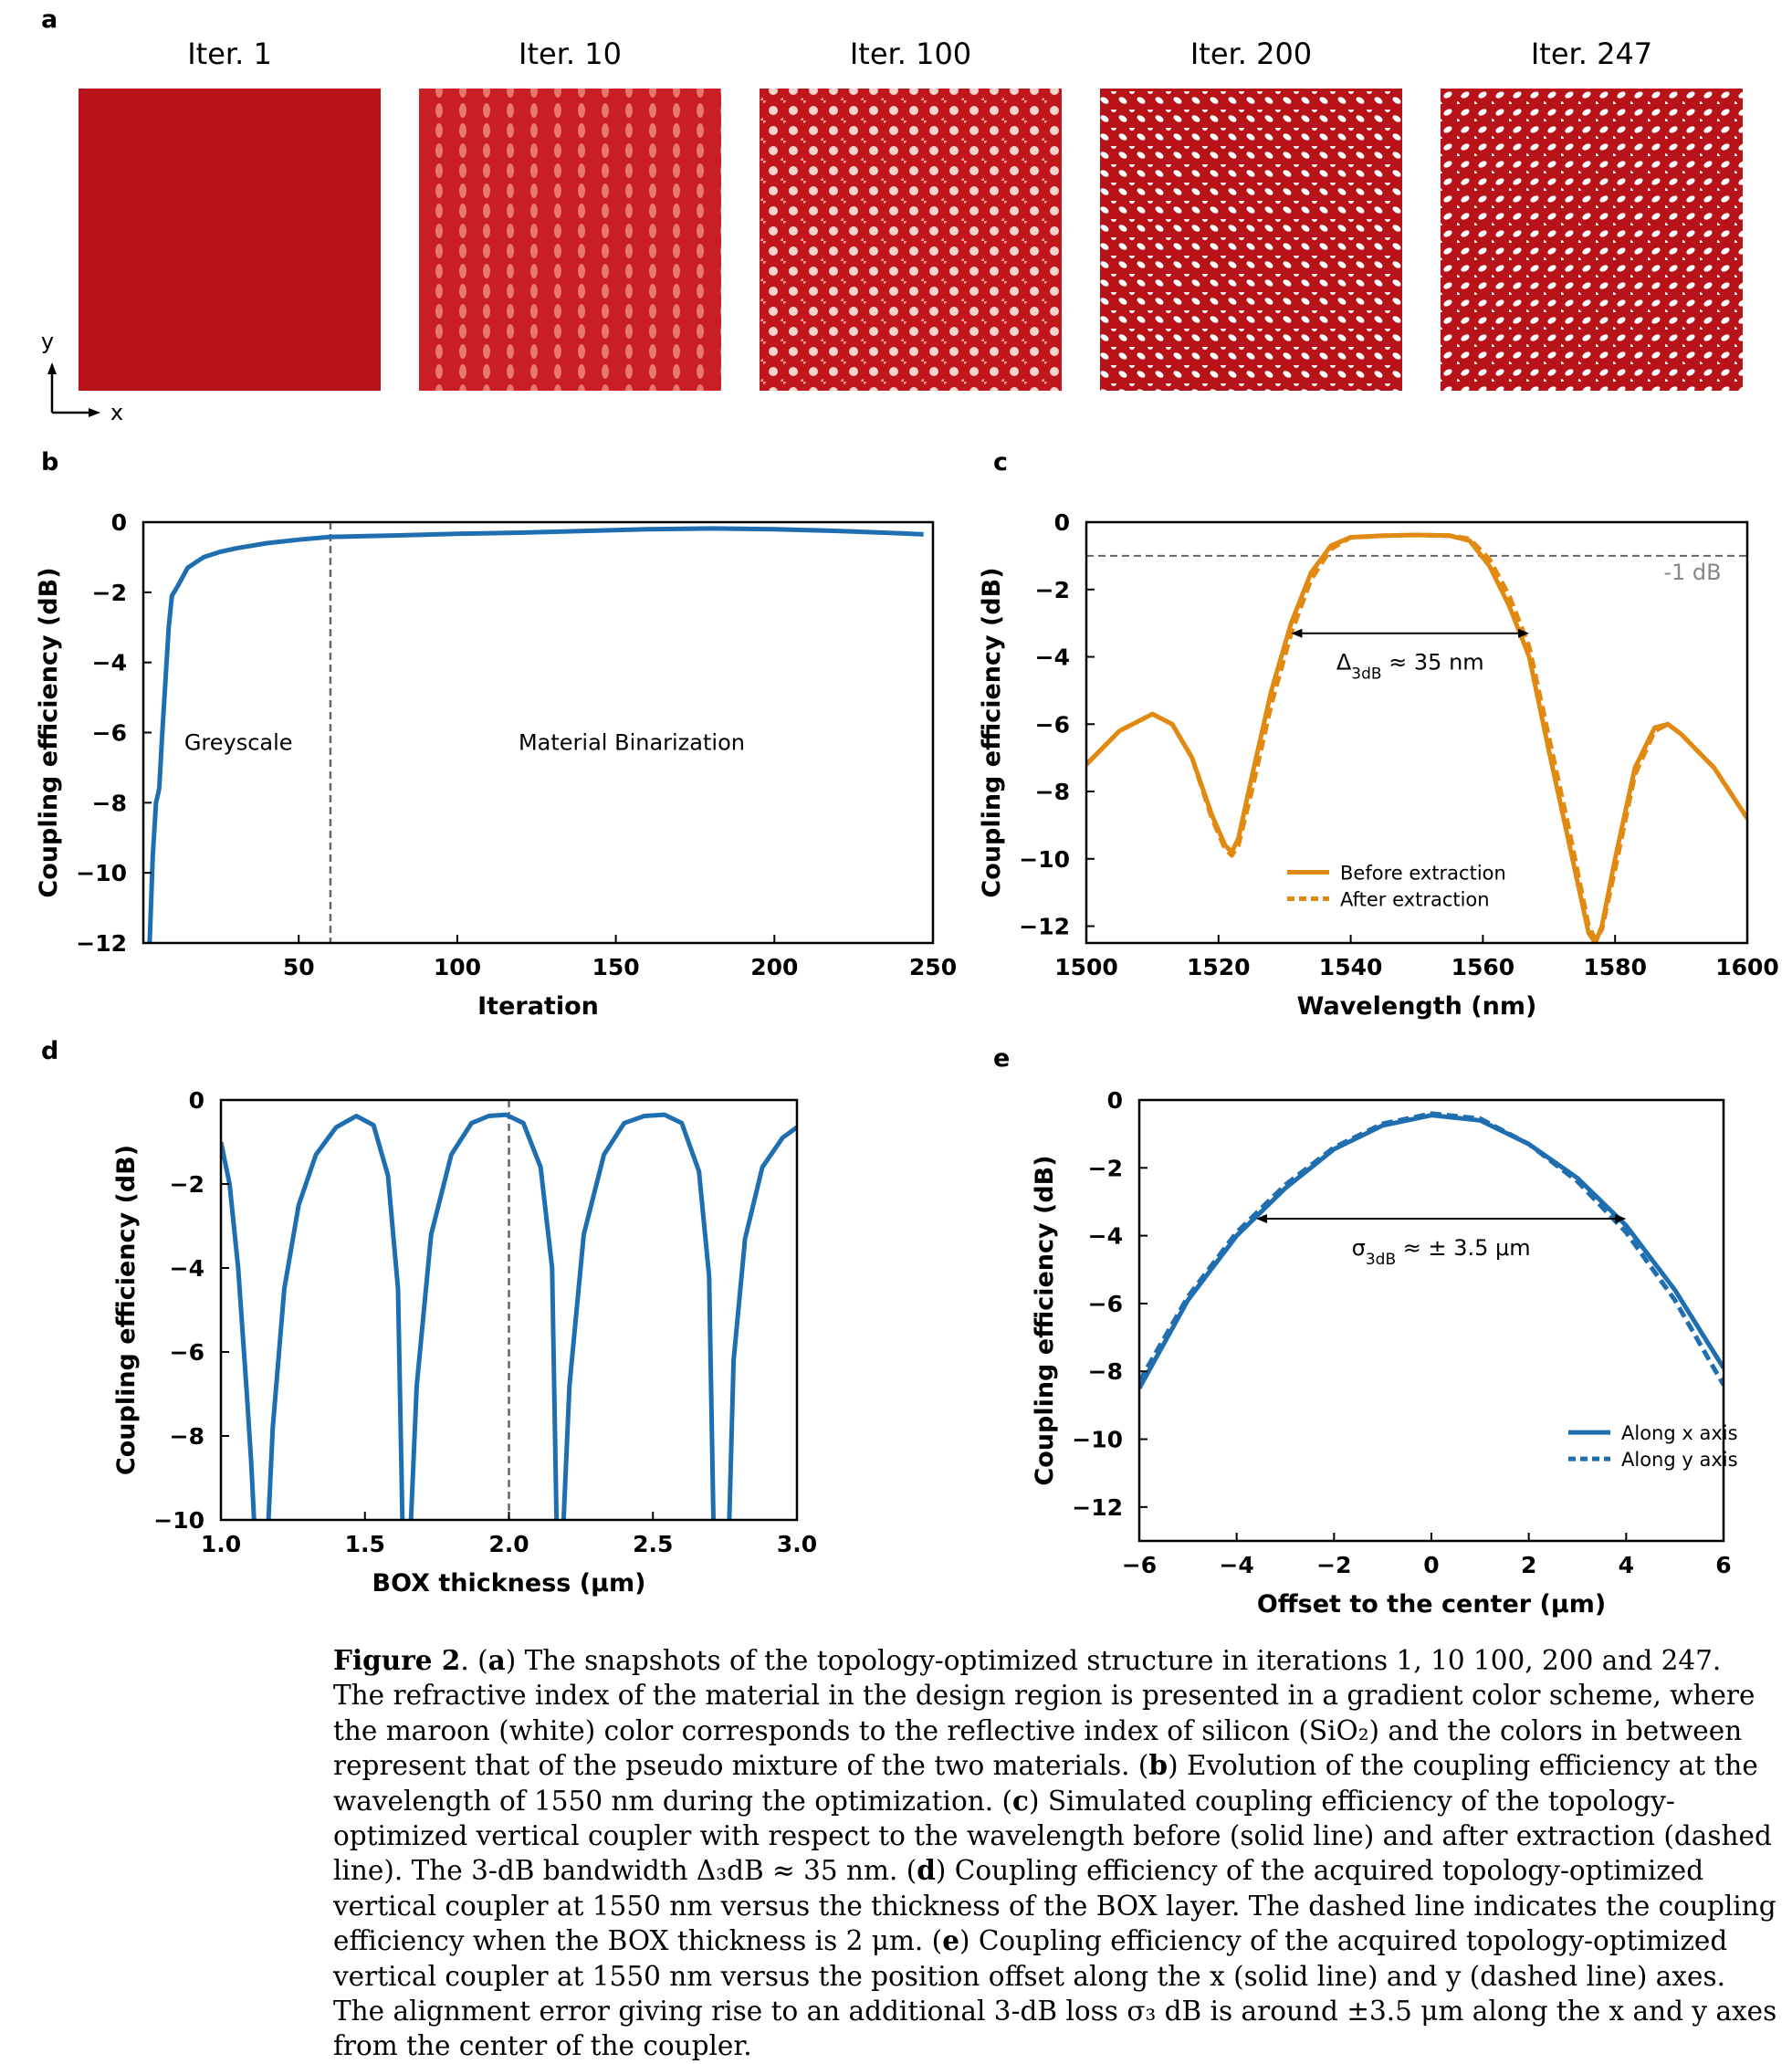 The image size is (1792, 2064). Describe the element at coordinates (570, 54) in the screenshot. I see `snapshot-label: Iter. 10` at that location.